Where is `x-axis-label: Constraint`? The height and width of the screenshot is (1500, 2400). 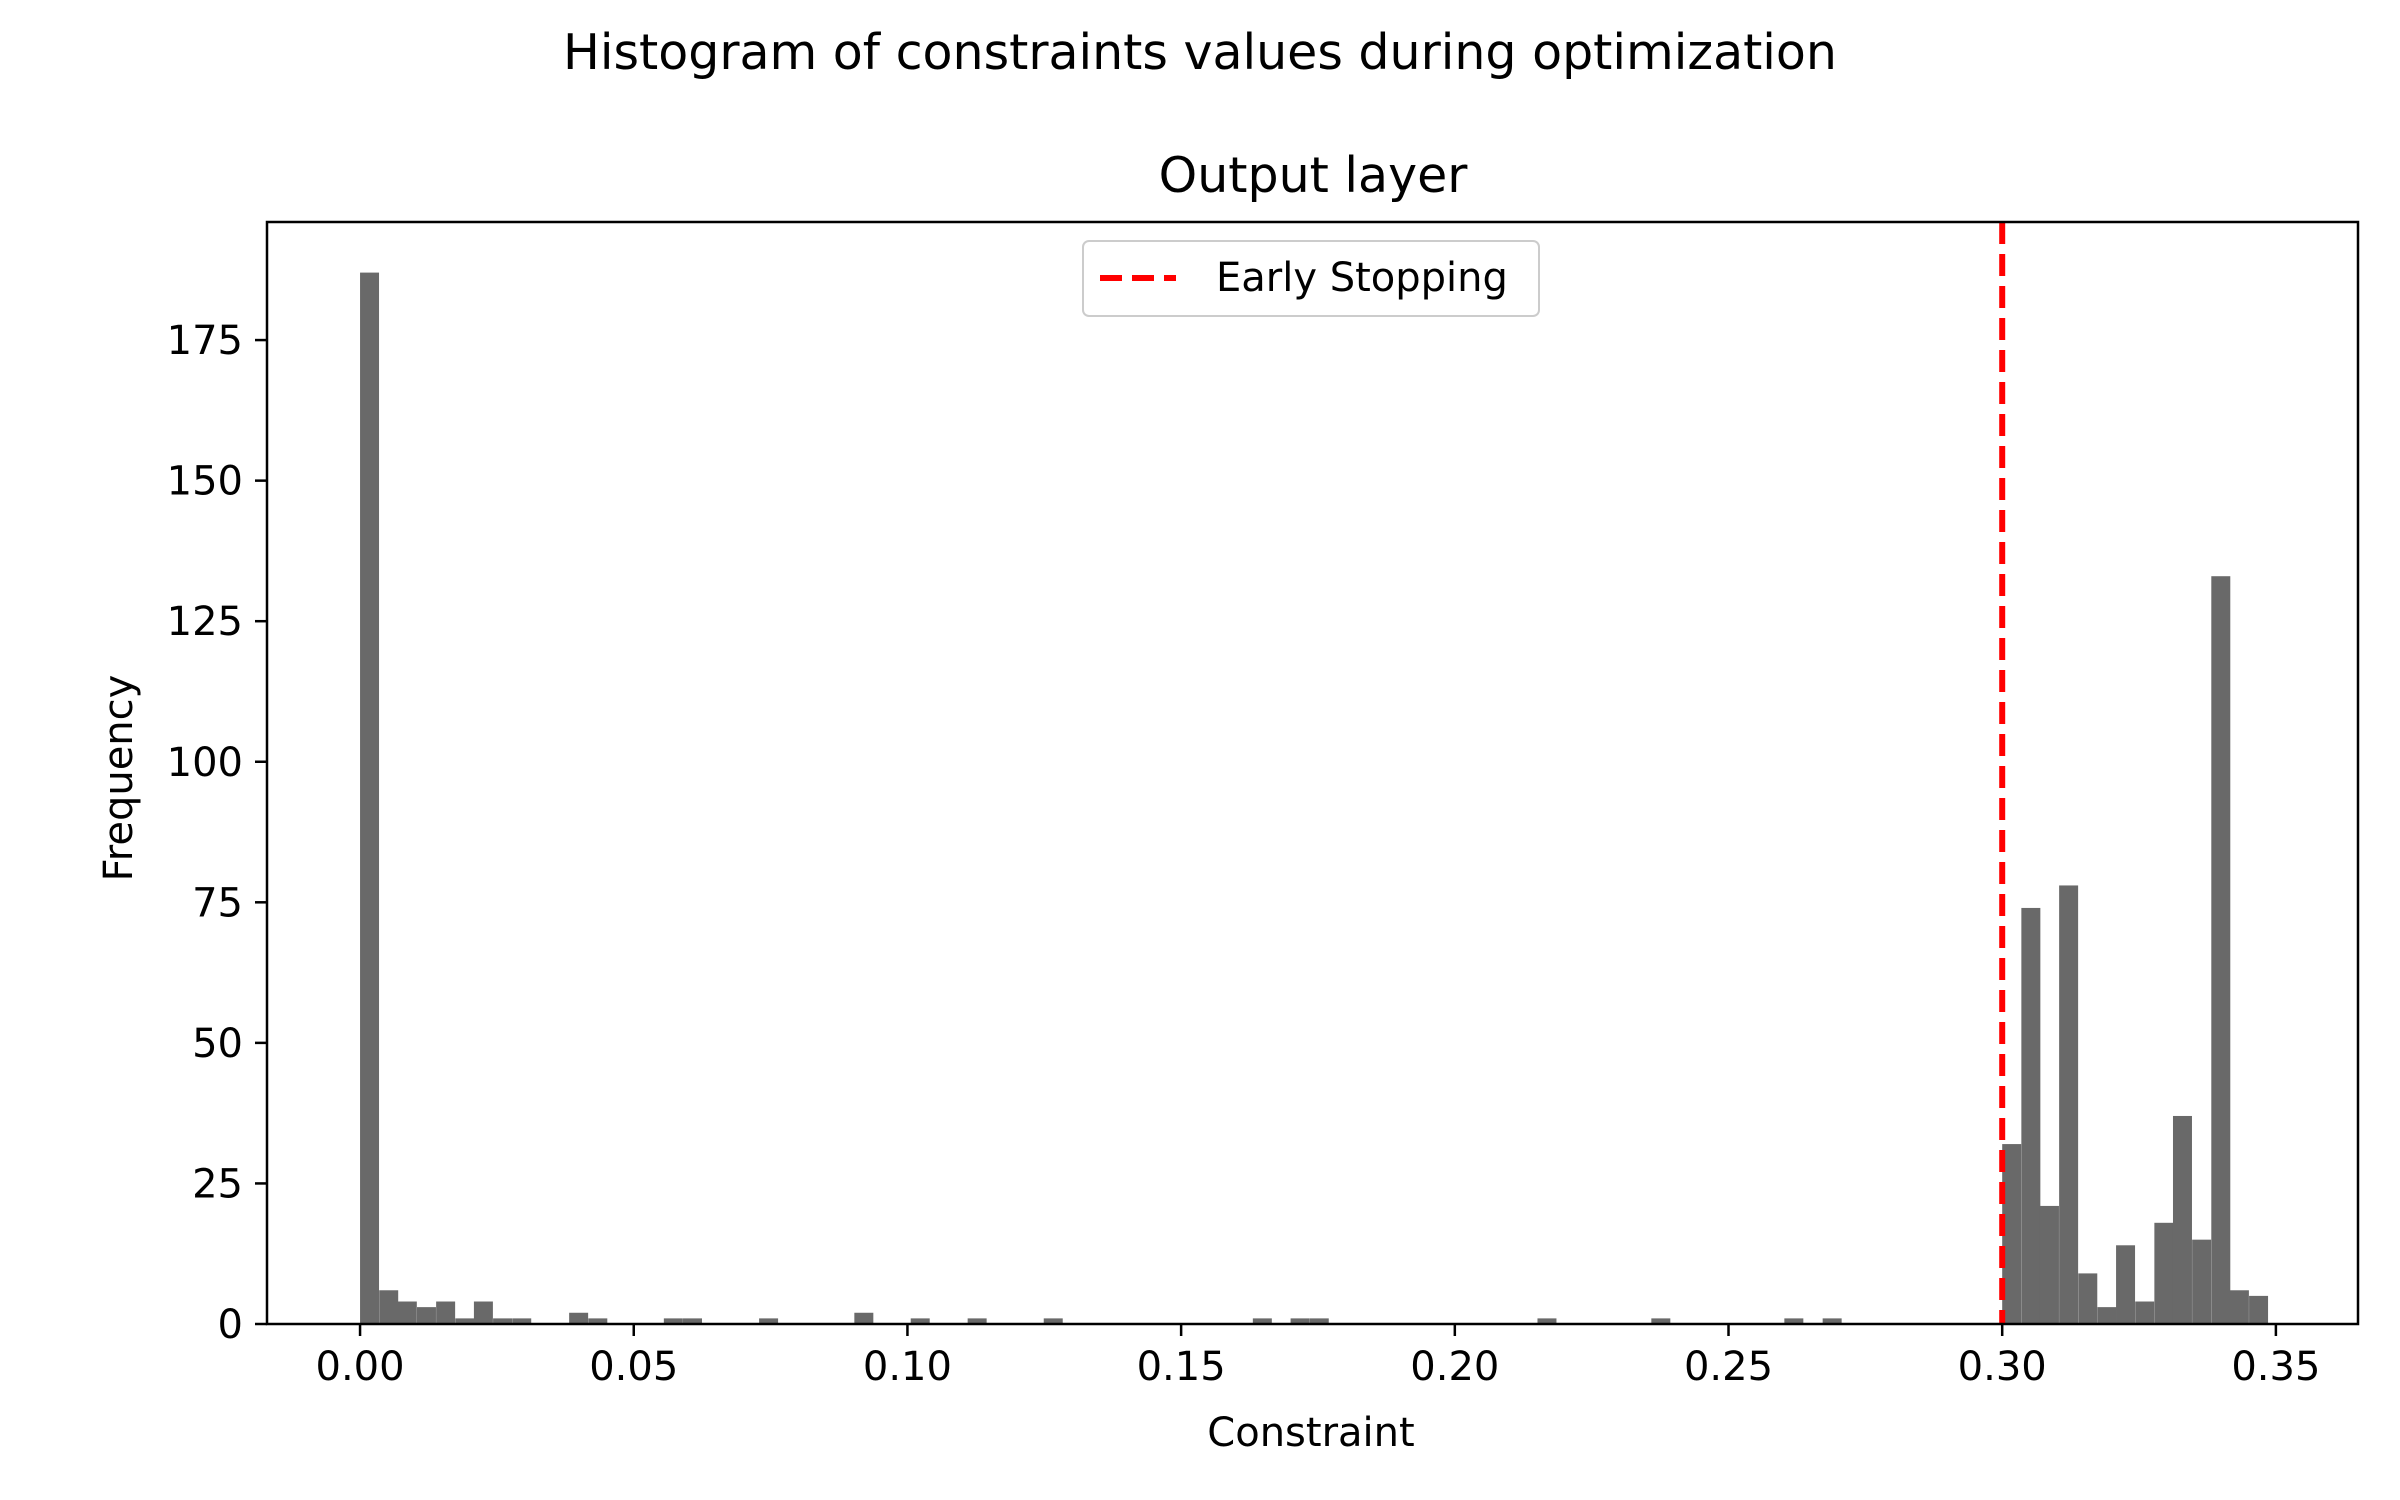
x-axis-label: Constraint is located at coordinates (1310, 1433).